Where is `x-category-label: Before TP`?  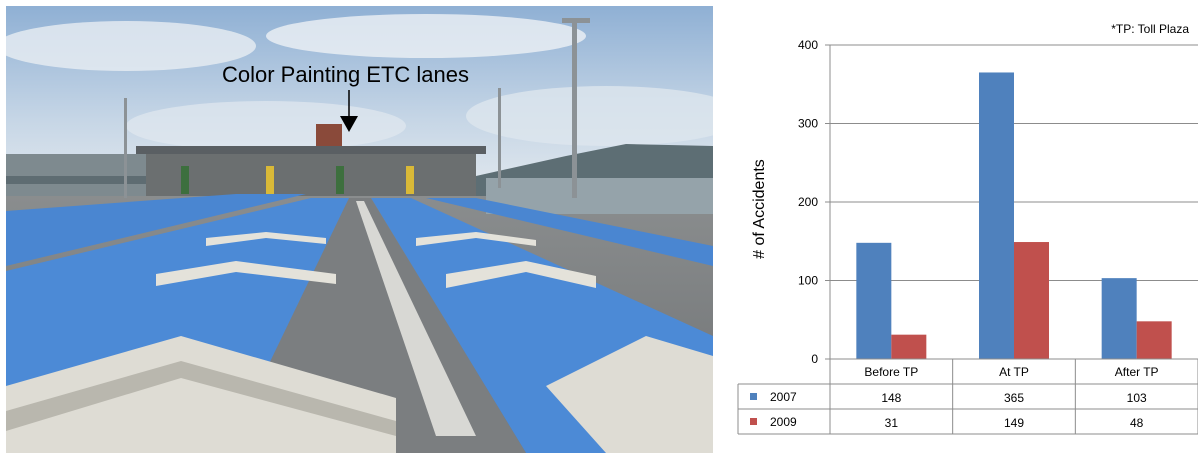
x-category-label: Before TP is located at coordinates (891, 372).